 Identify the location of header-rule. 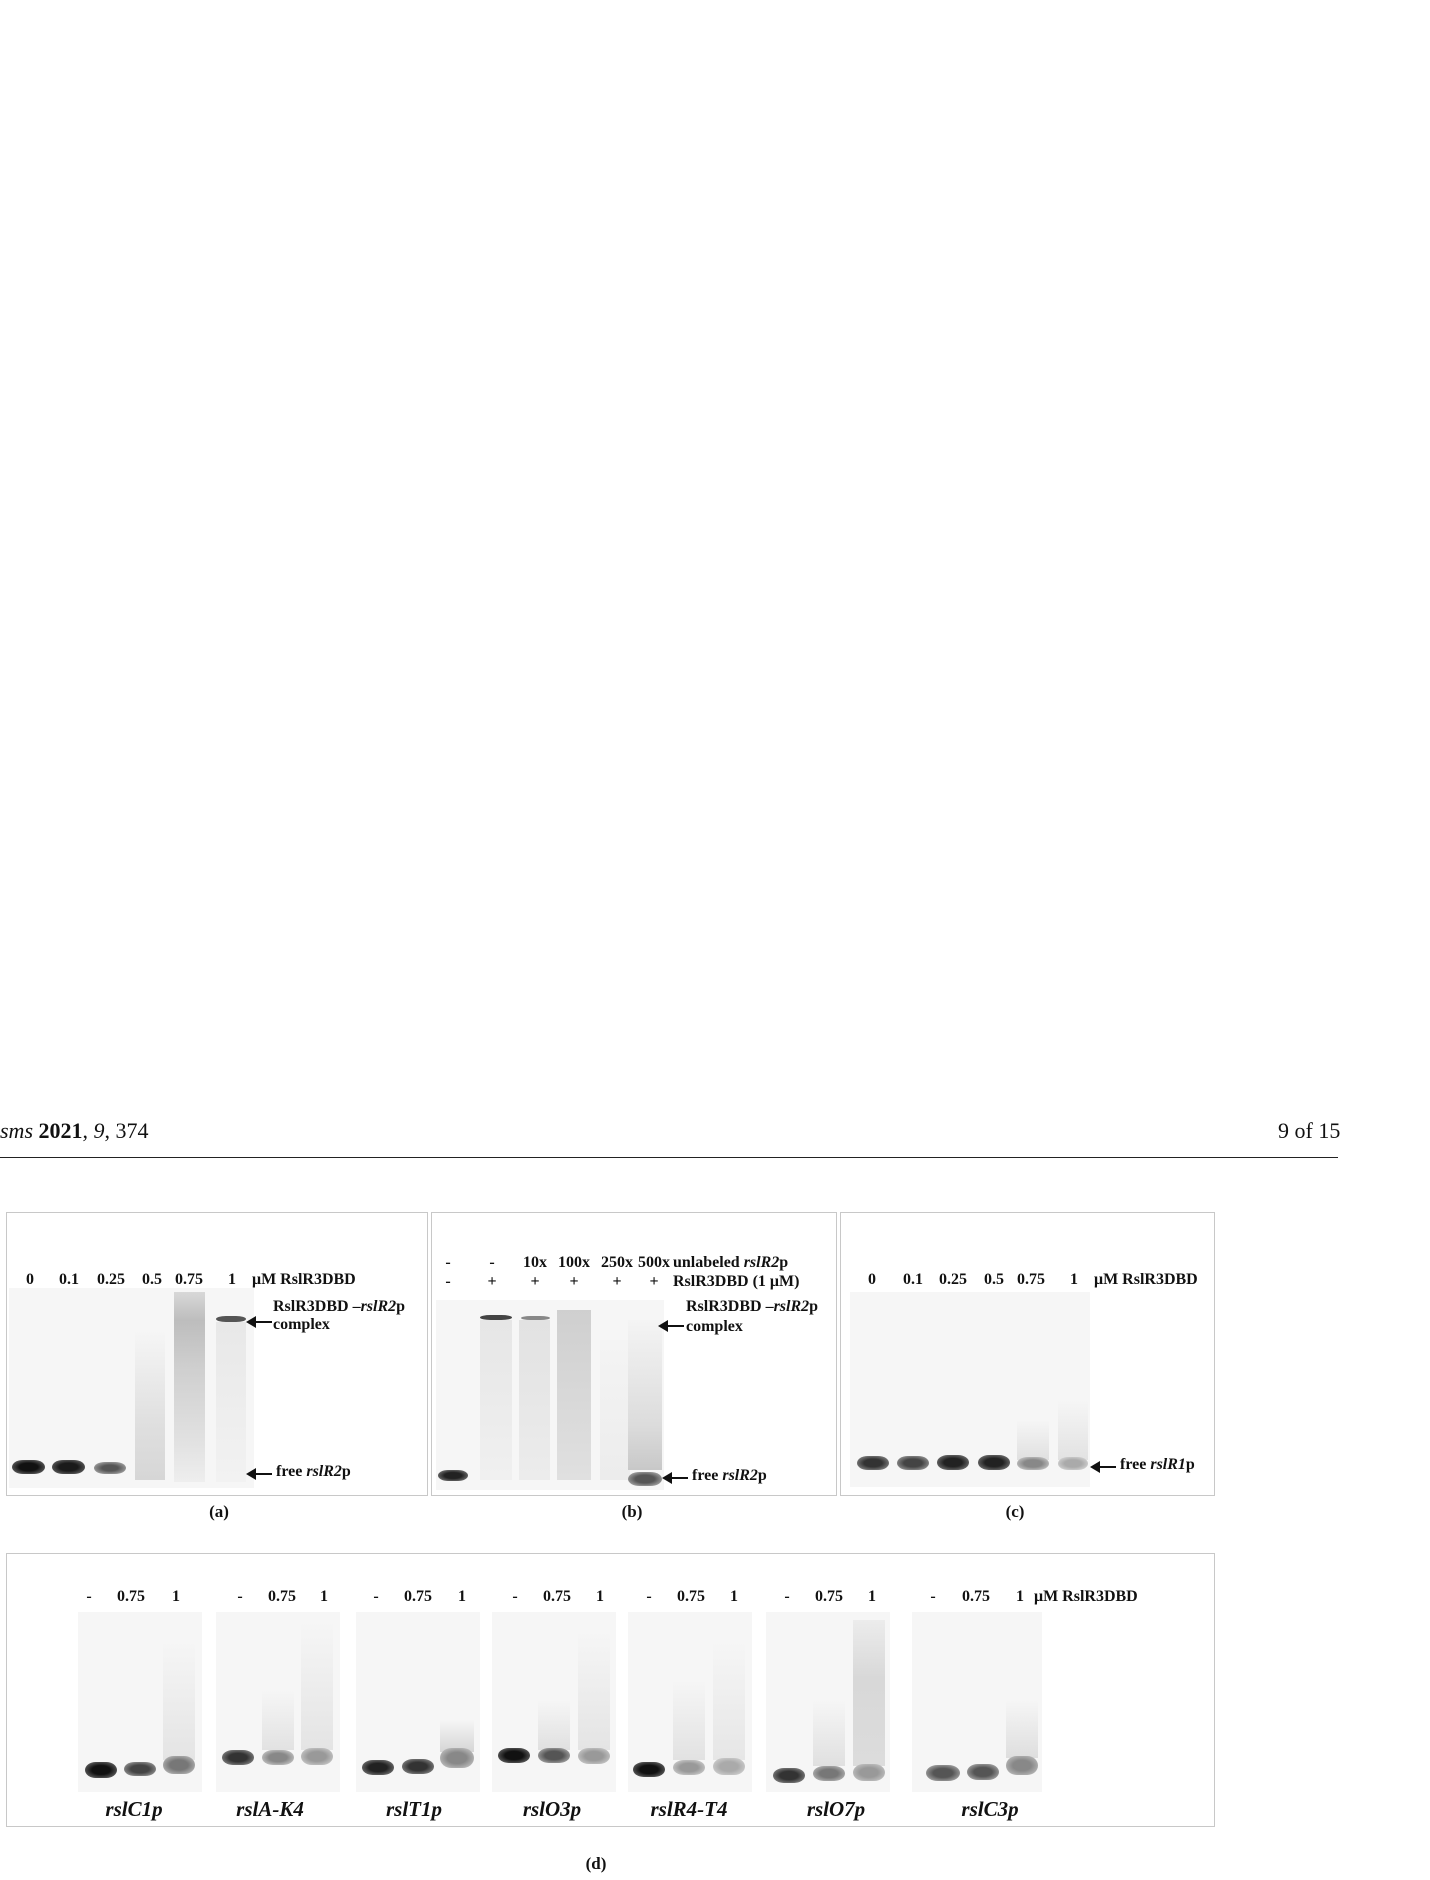
(669, 1157).